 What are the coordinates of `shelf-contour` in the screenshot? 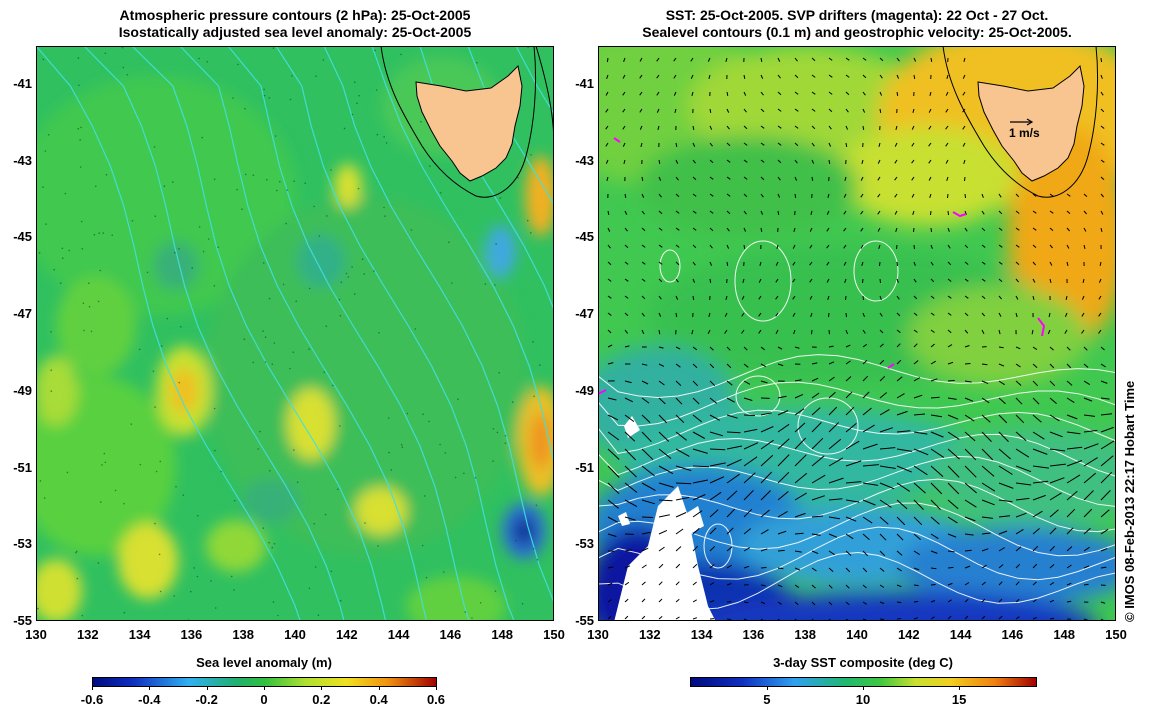 It's located at (458, 122).